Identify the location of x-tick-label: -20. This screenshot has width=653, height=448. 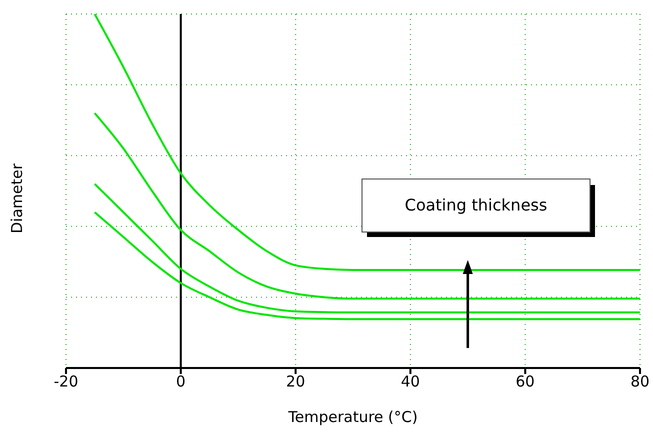
(66, 381).